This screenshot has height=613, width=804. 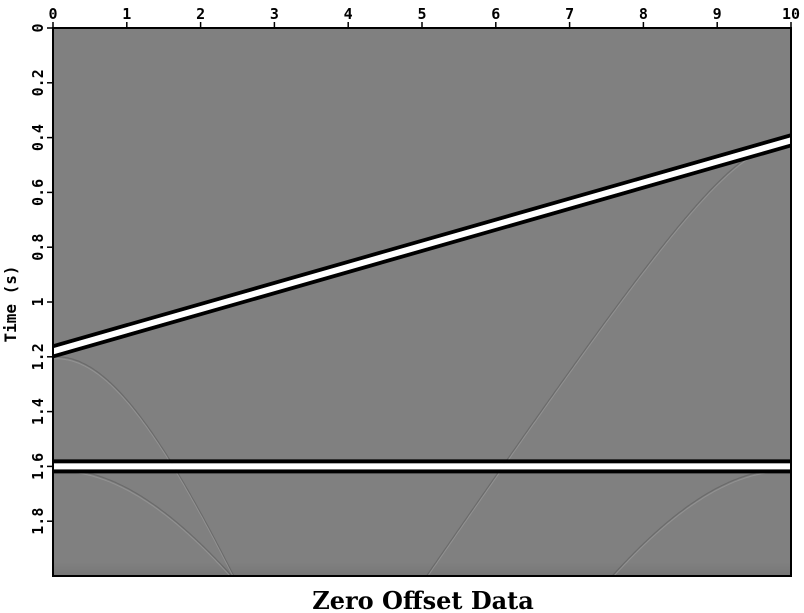 What do you see at coordinates (38, 192) in the screenshot?
I see `y-tick-label: 0.6` at bounding box center [38, 192].